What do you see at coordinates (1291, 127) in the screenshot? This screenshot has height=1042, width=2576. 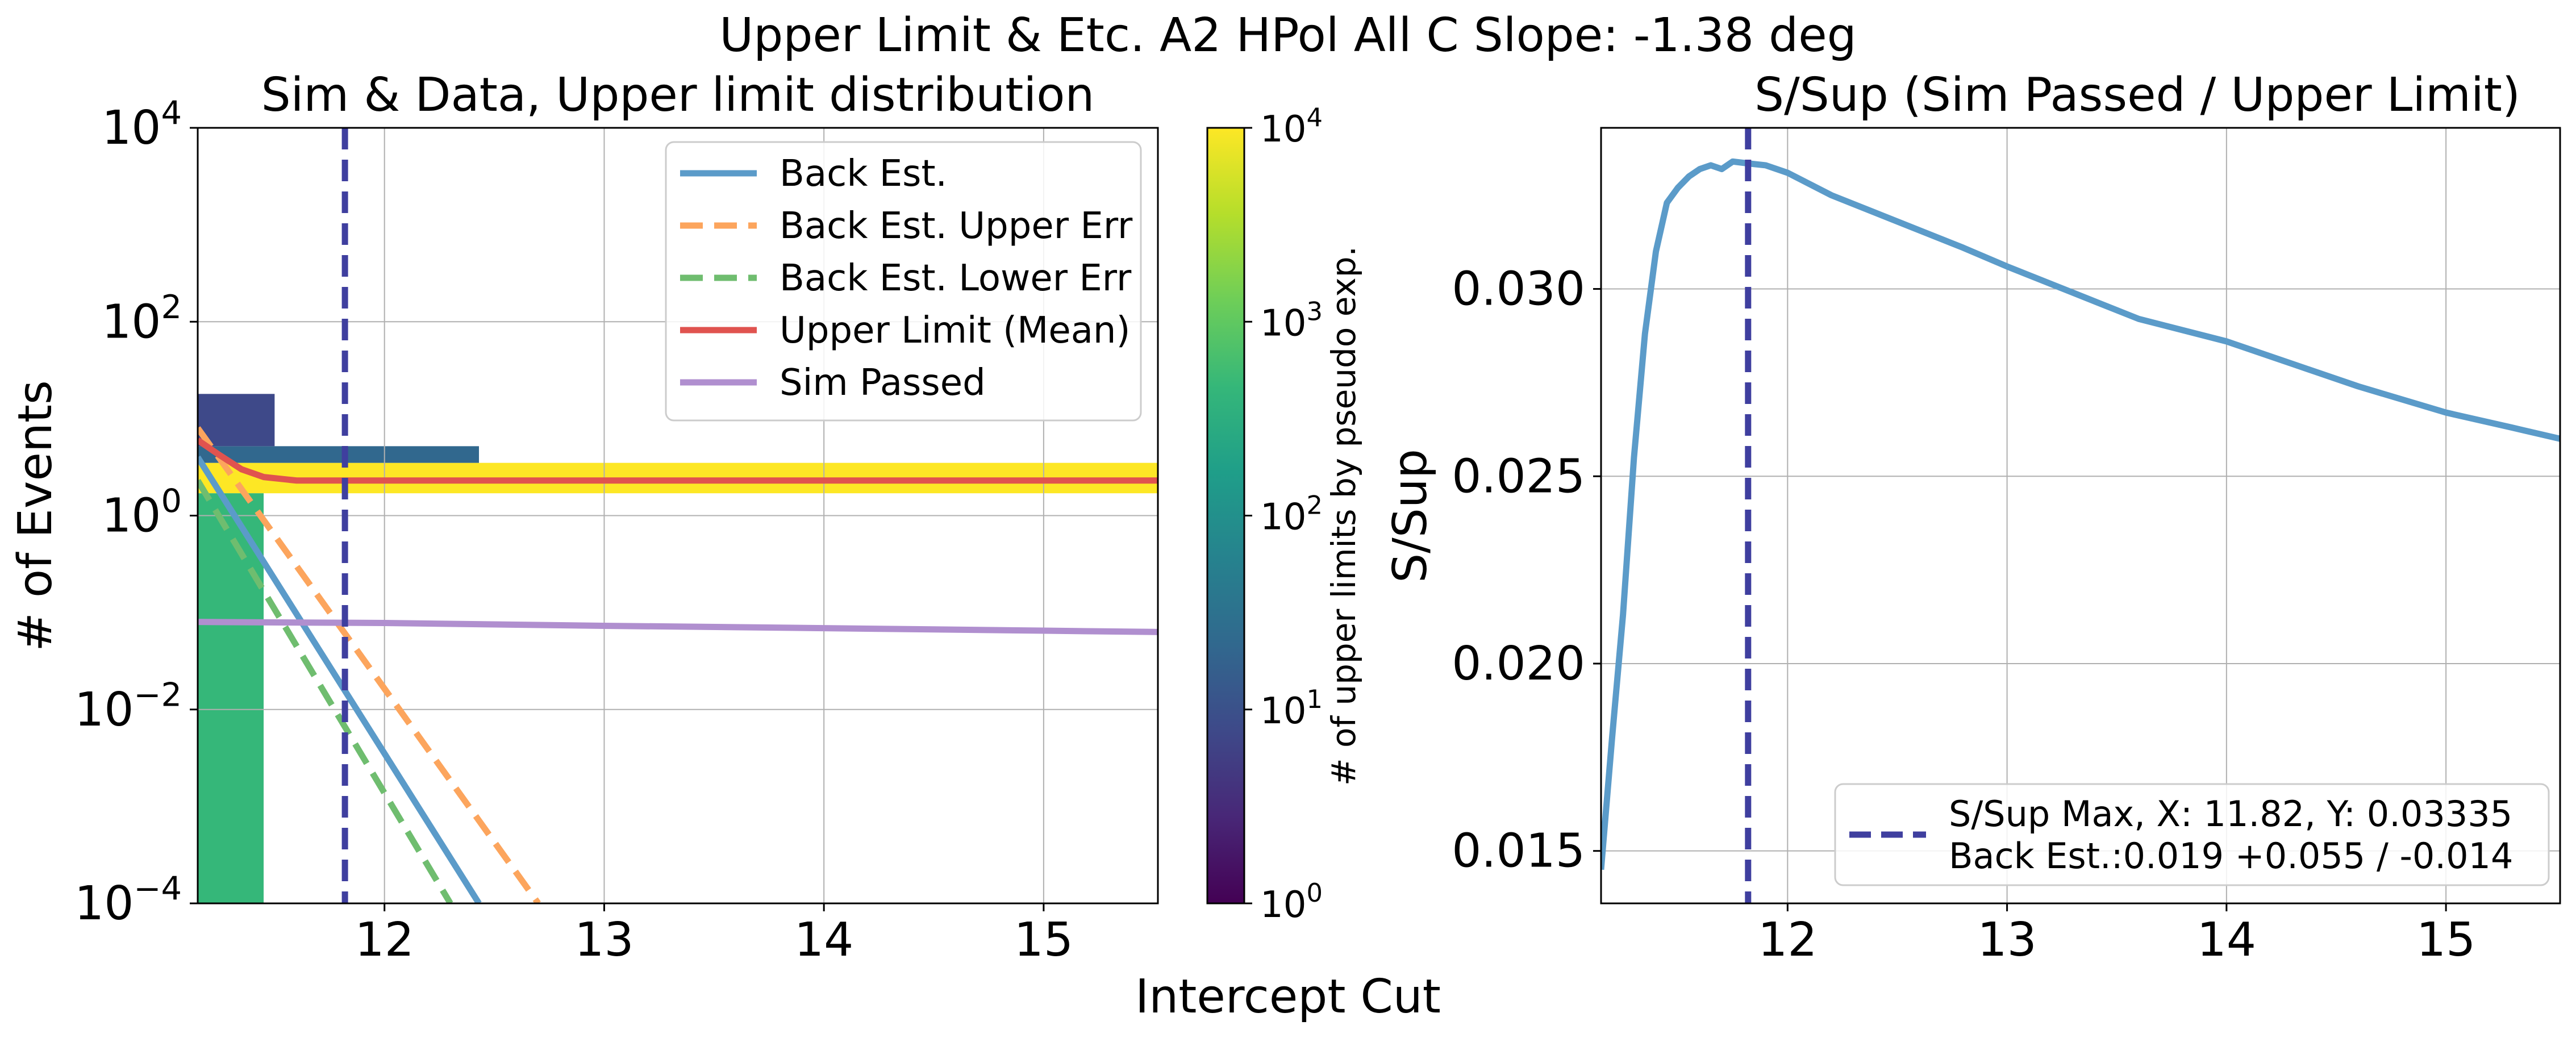 I see `colorbar-tick-label: 10⁴` at bounding box center [1291, 127].